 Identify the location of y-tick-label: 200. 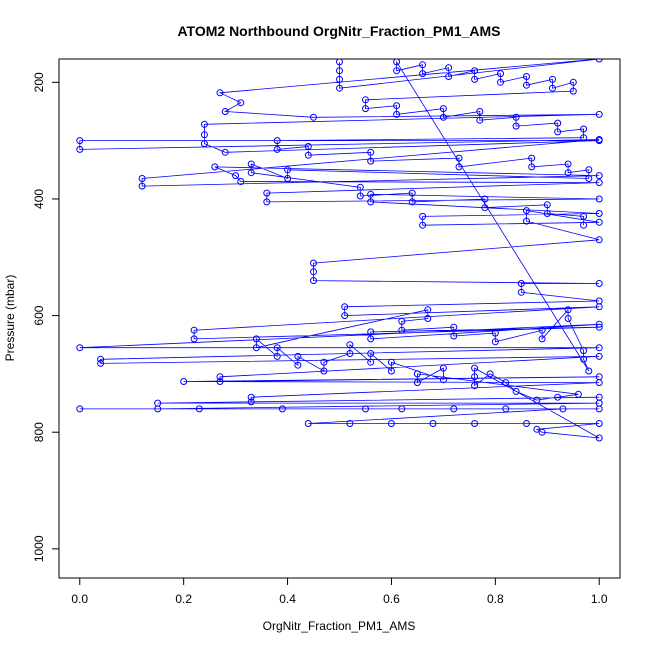
(39, 82).